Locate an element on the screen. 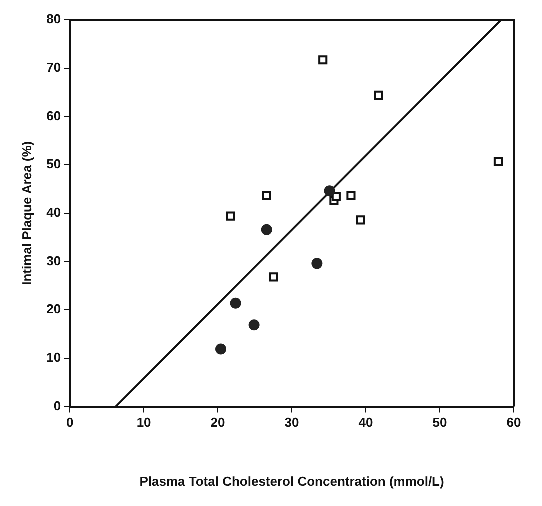 The width and height of the screenshot is (542, 506). x-tick-label: 0 is located at coordinates (70, 422).